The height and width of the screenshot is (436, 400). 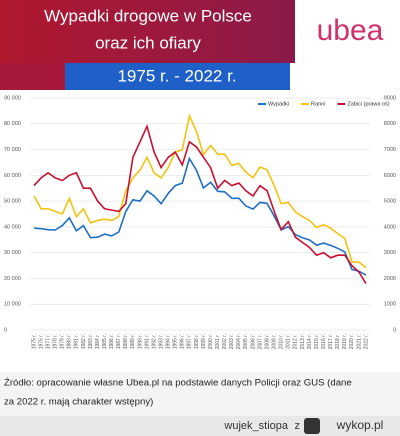 What do you see at coordinates (352, 341) in the screenshot?
I see `x-tick-label: 2020 r.` at bounding box center [352, 341].